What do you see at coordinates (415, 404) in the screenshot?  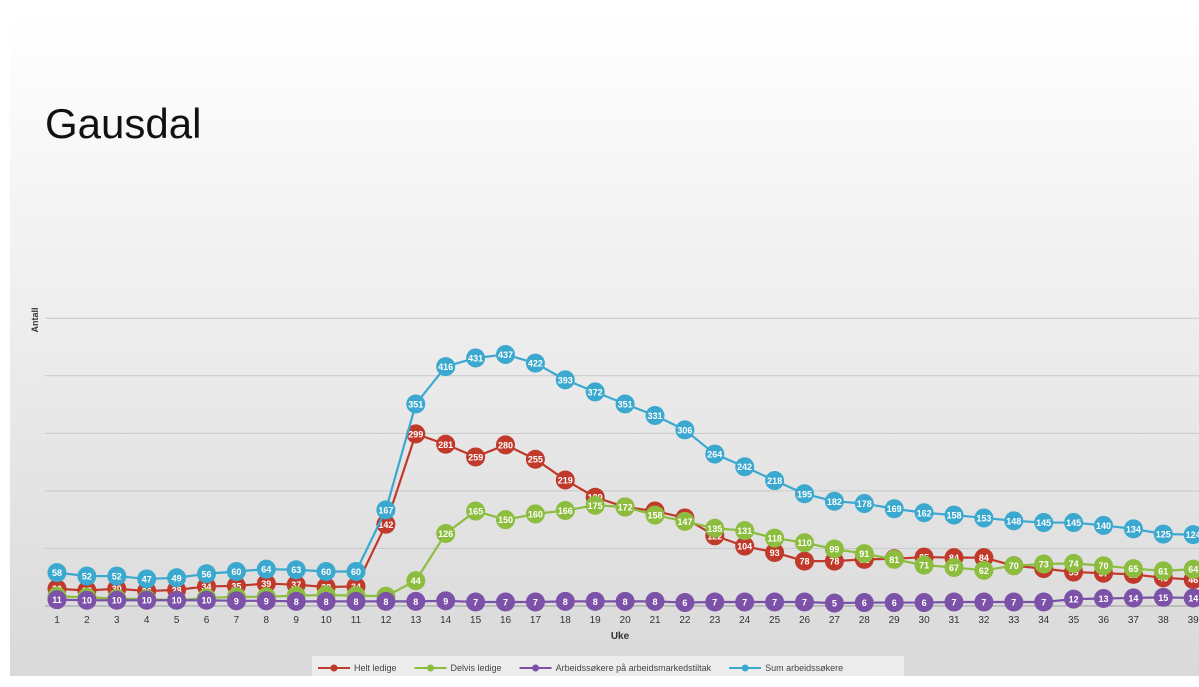 I see `data-label: 351` at bounding box center [415, 404].